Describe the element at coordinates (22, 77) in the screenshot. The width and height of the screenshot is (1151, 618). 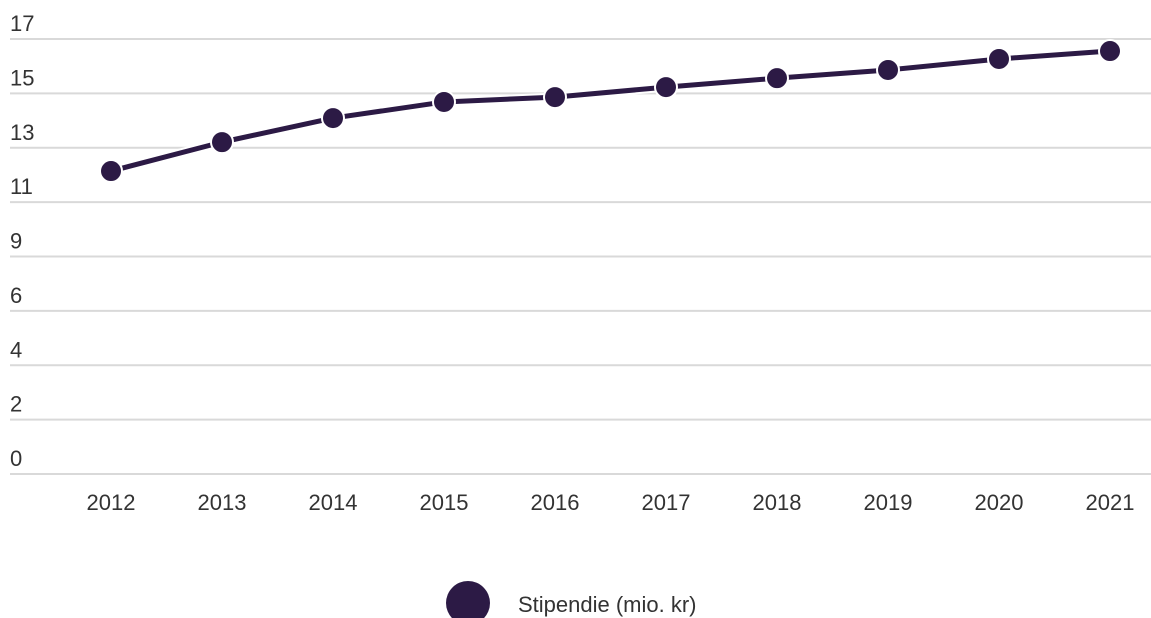
I see `y-tick-label: 15` at that location.